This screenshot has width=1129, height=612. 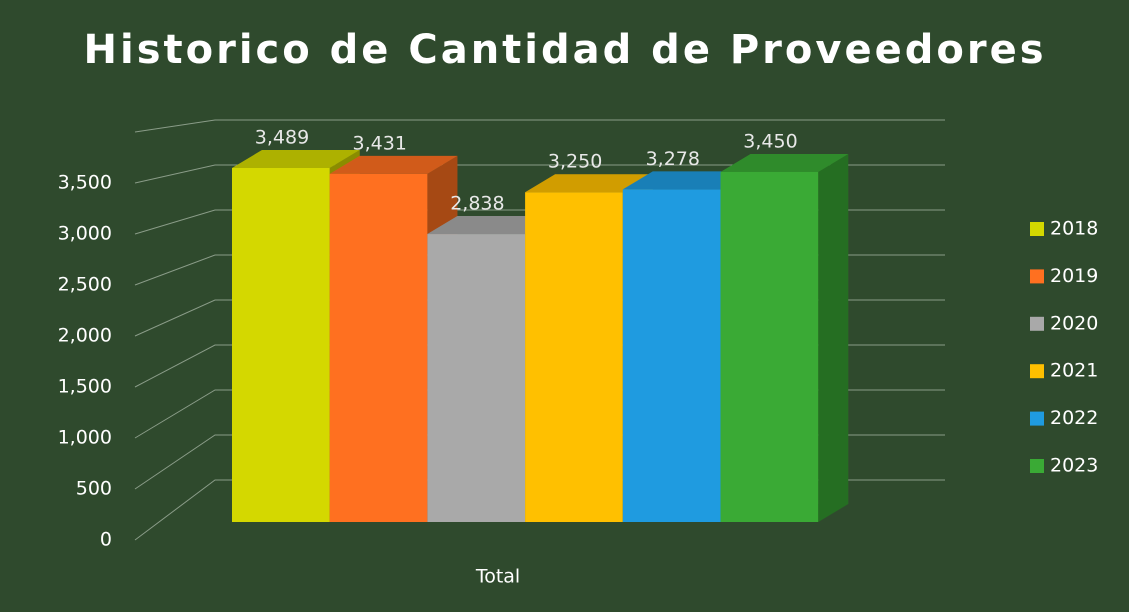 I want to click on data-label: 3,250, so click(x=575, y=162).